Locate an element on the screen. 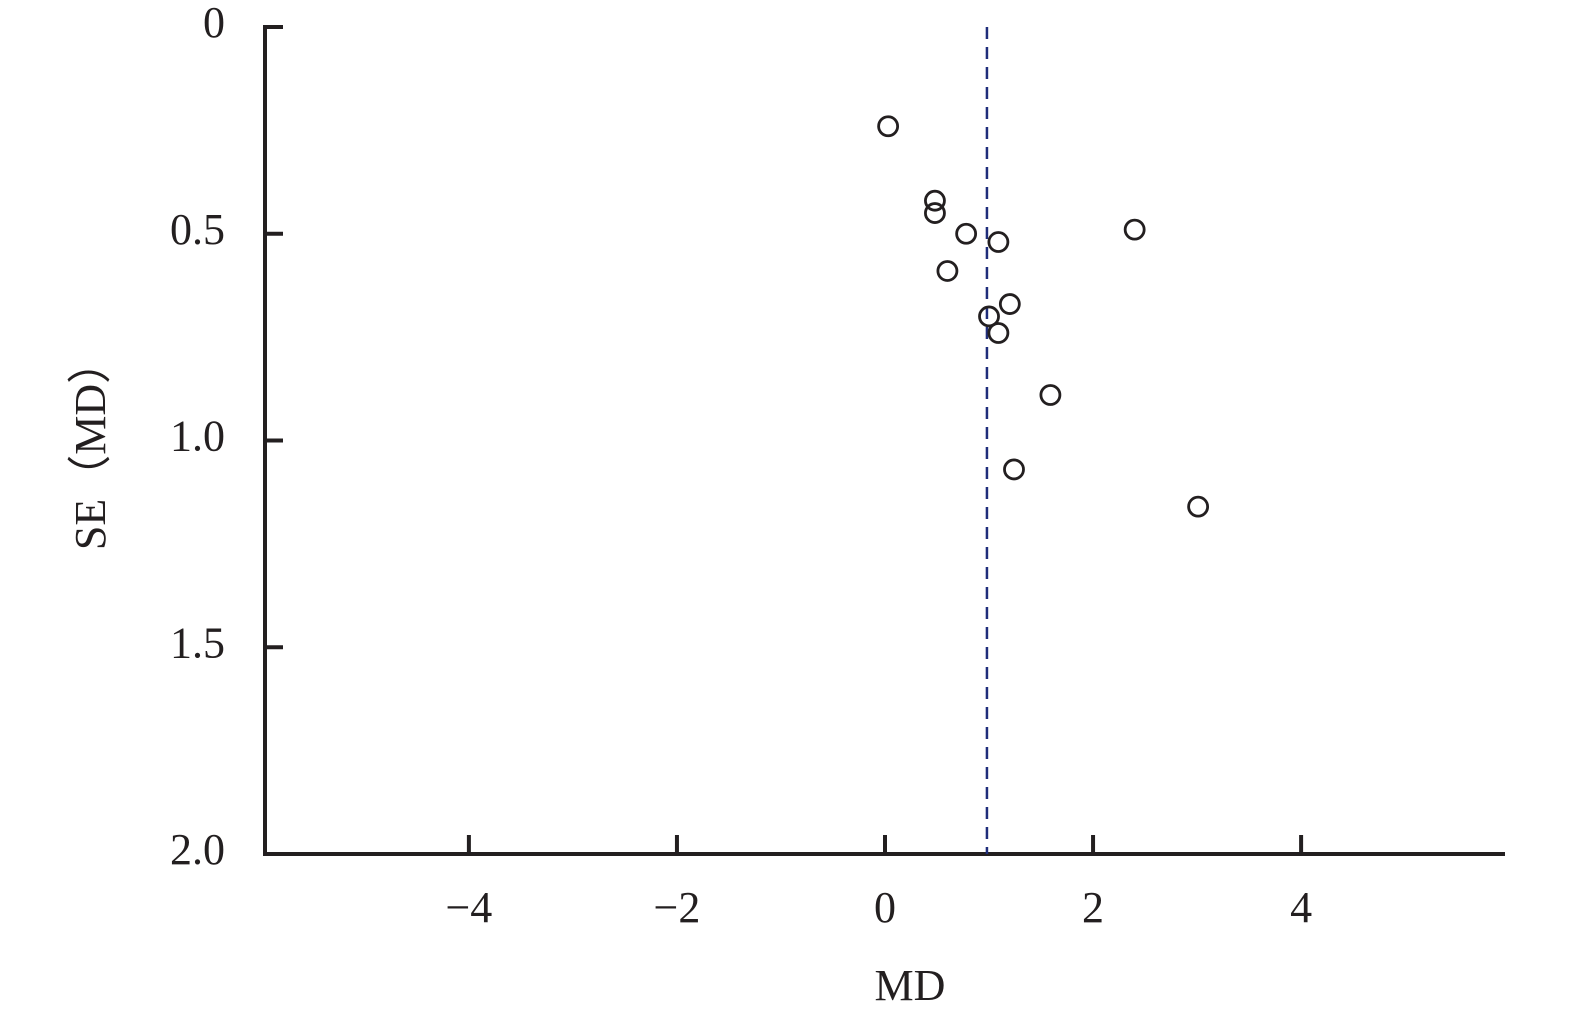 The height and width of the screenshot is (1032, 1575). x-axis-label: MD is located at coordinates (910, 985).